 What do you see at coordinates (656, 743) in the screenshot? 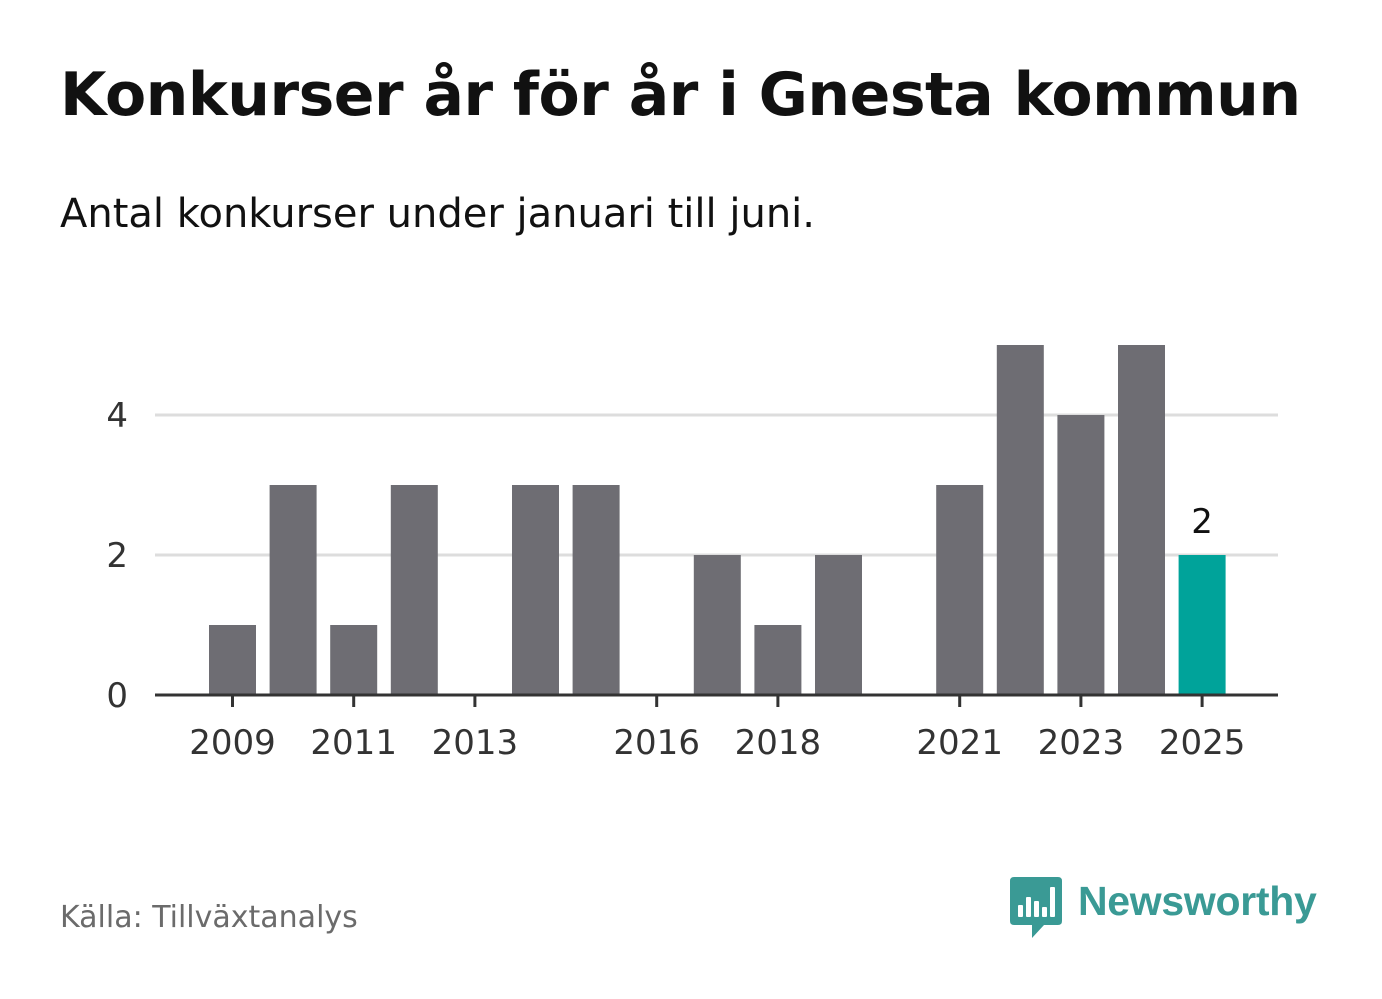
I see `x-tick-label: 2016` at bounding box center [656, 743].